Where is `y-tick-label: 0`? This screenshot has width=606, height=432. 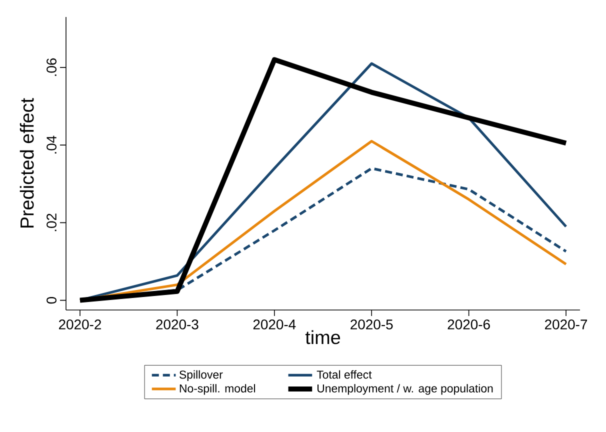 y-tick-label: 0 is located at coordinates (51, 300).